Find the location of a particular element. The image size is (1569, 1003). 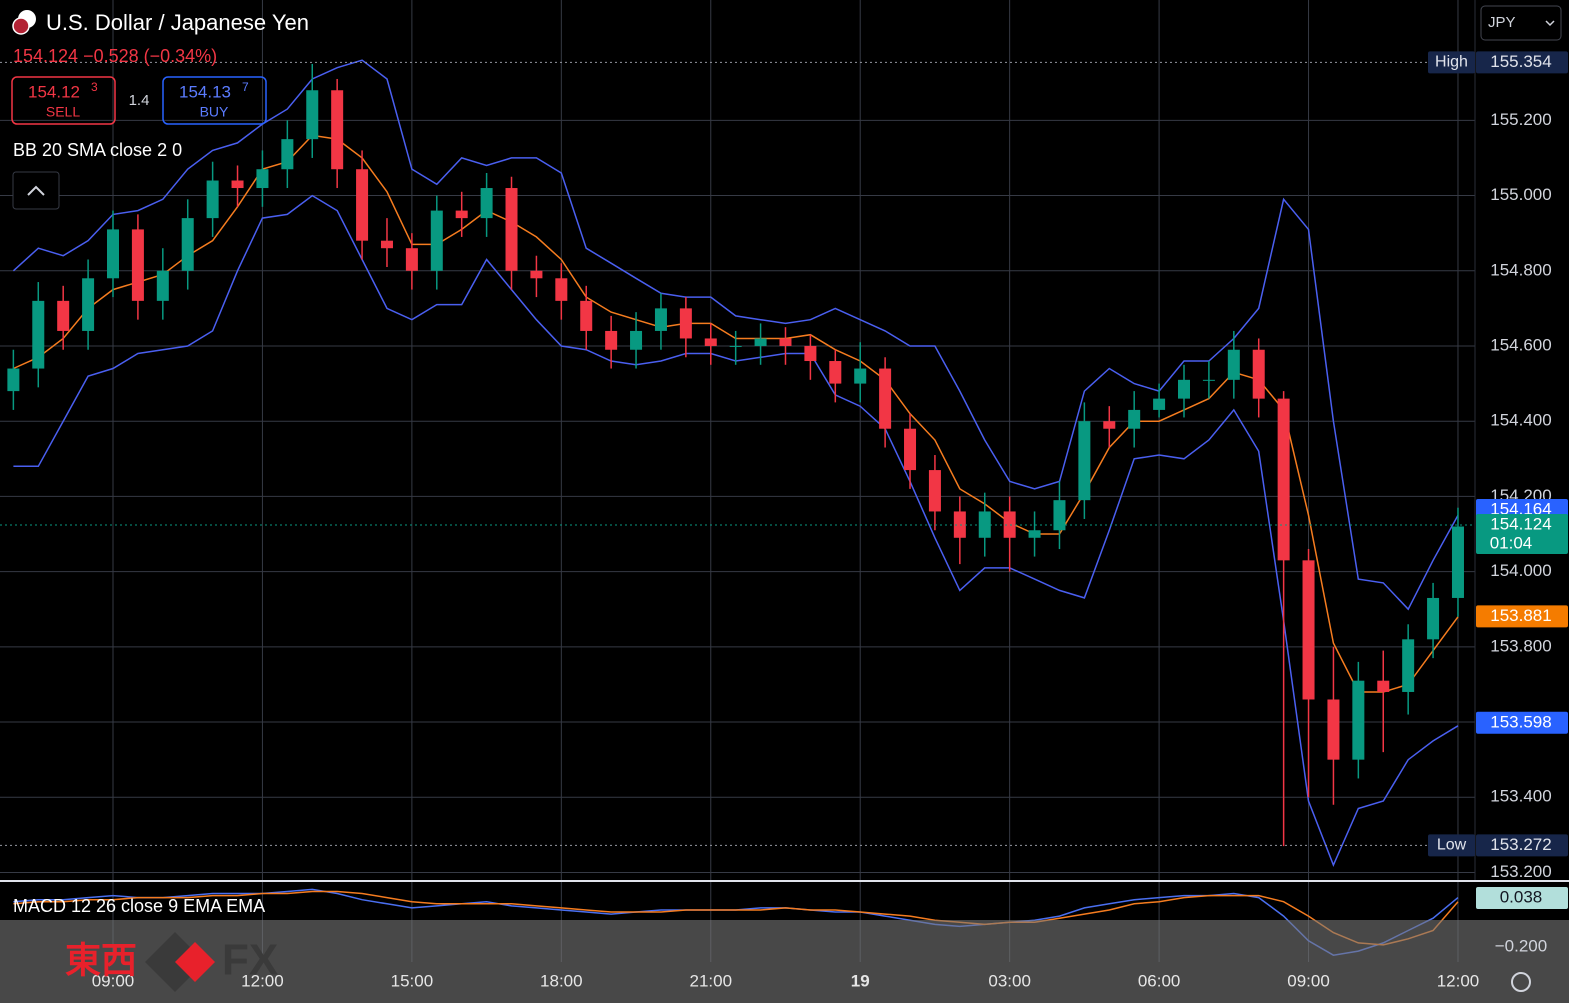

y-tick-label: 153.800 is located at coordinates (1520, 645).